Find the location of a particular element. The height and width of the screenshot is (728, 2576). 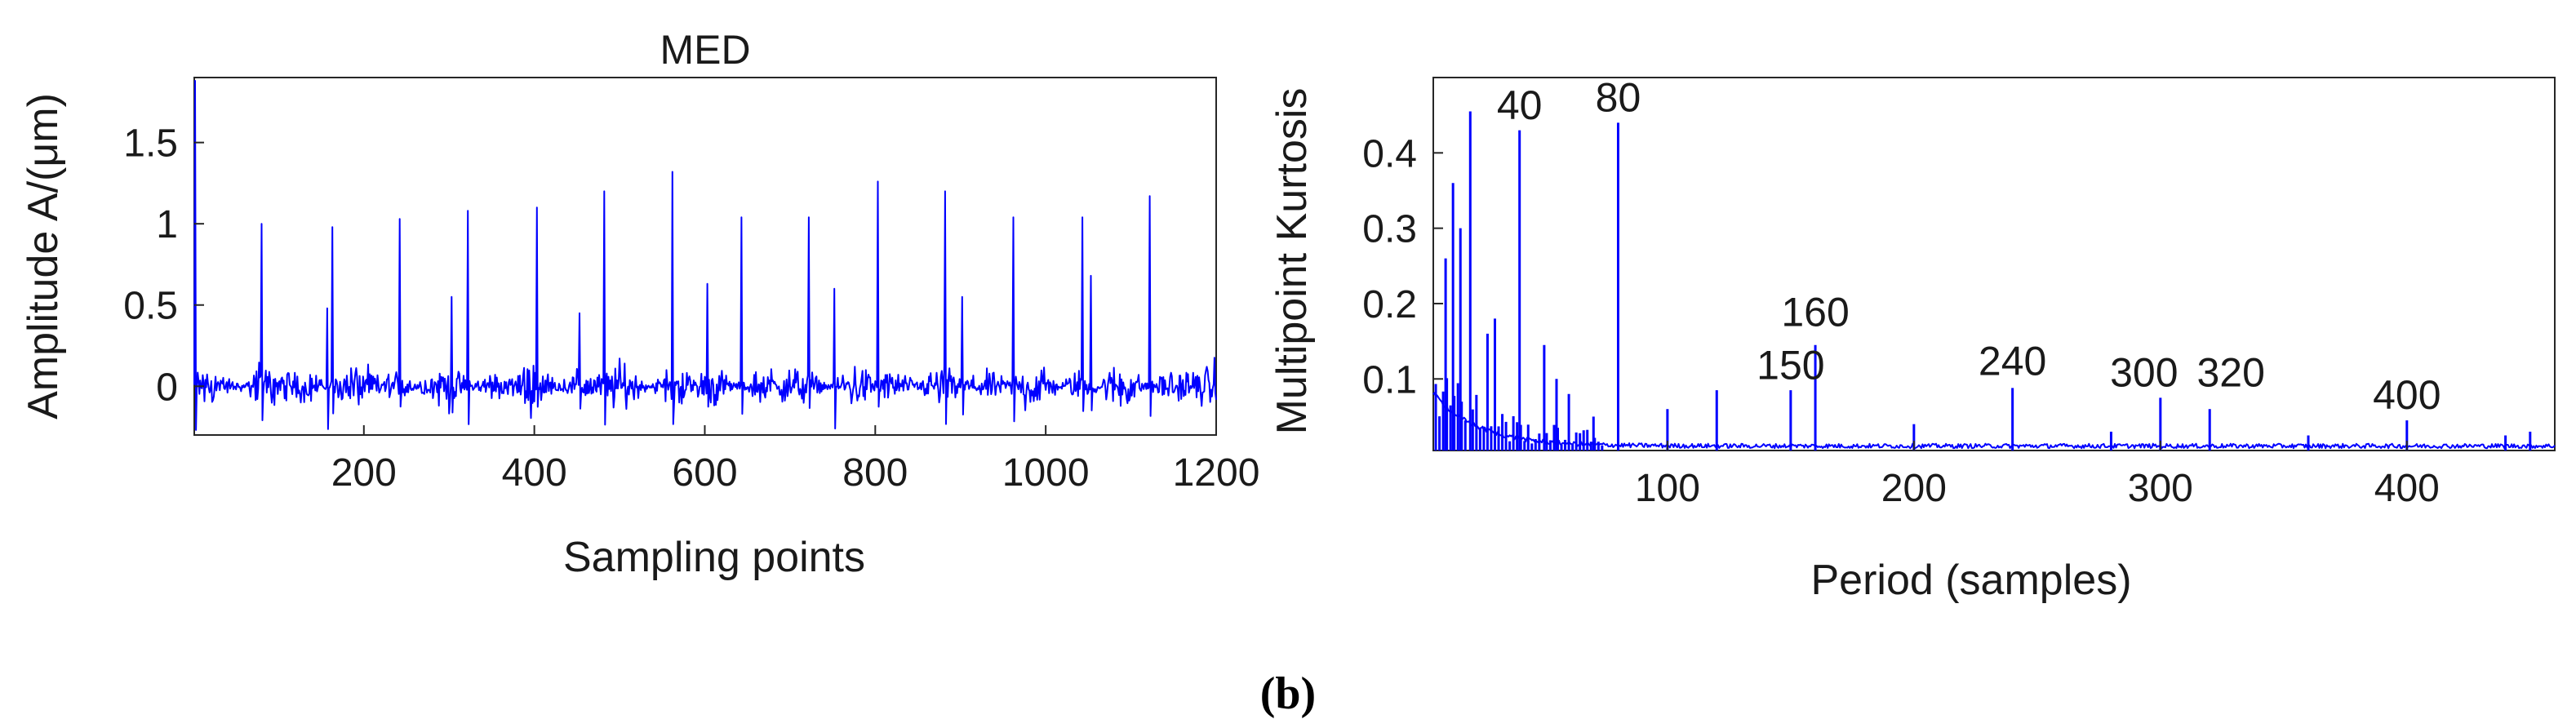

med-x-axis-label: Sampling points is located at coordinates (714, 557).